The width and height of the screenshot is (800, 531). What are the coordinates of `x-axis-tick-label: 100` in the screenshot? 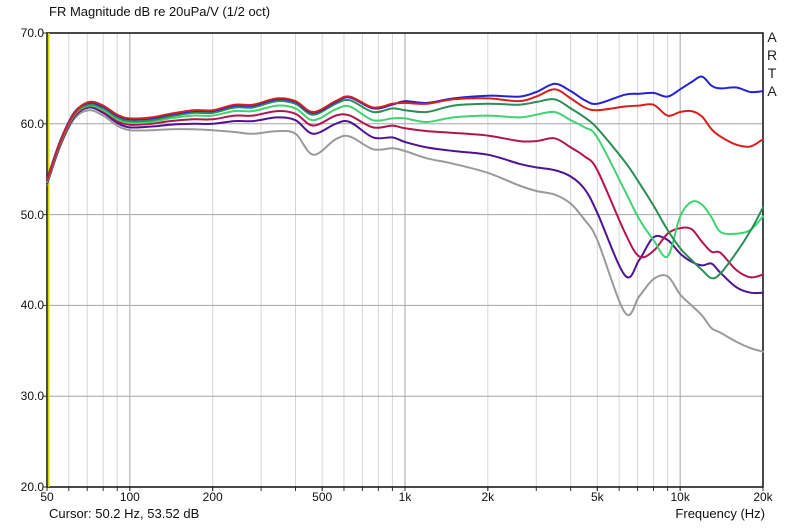 It's located at (129, 497).